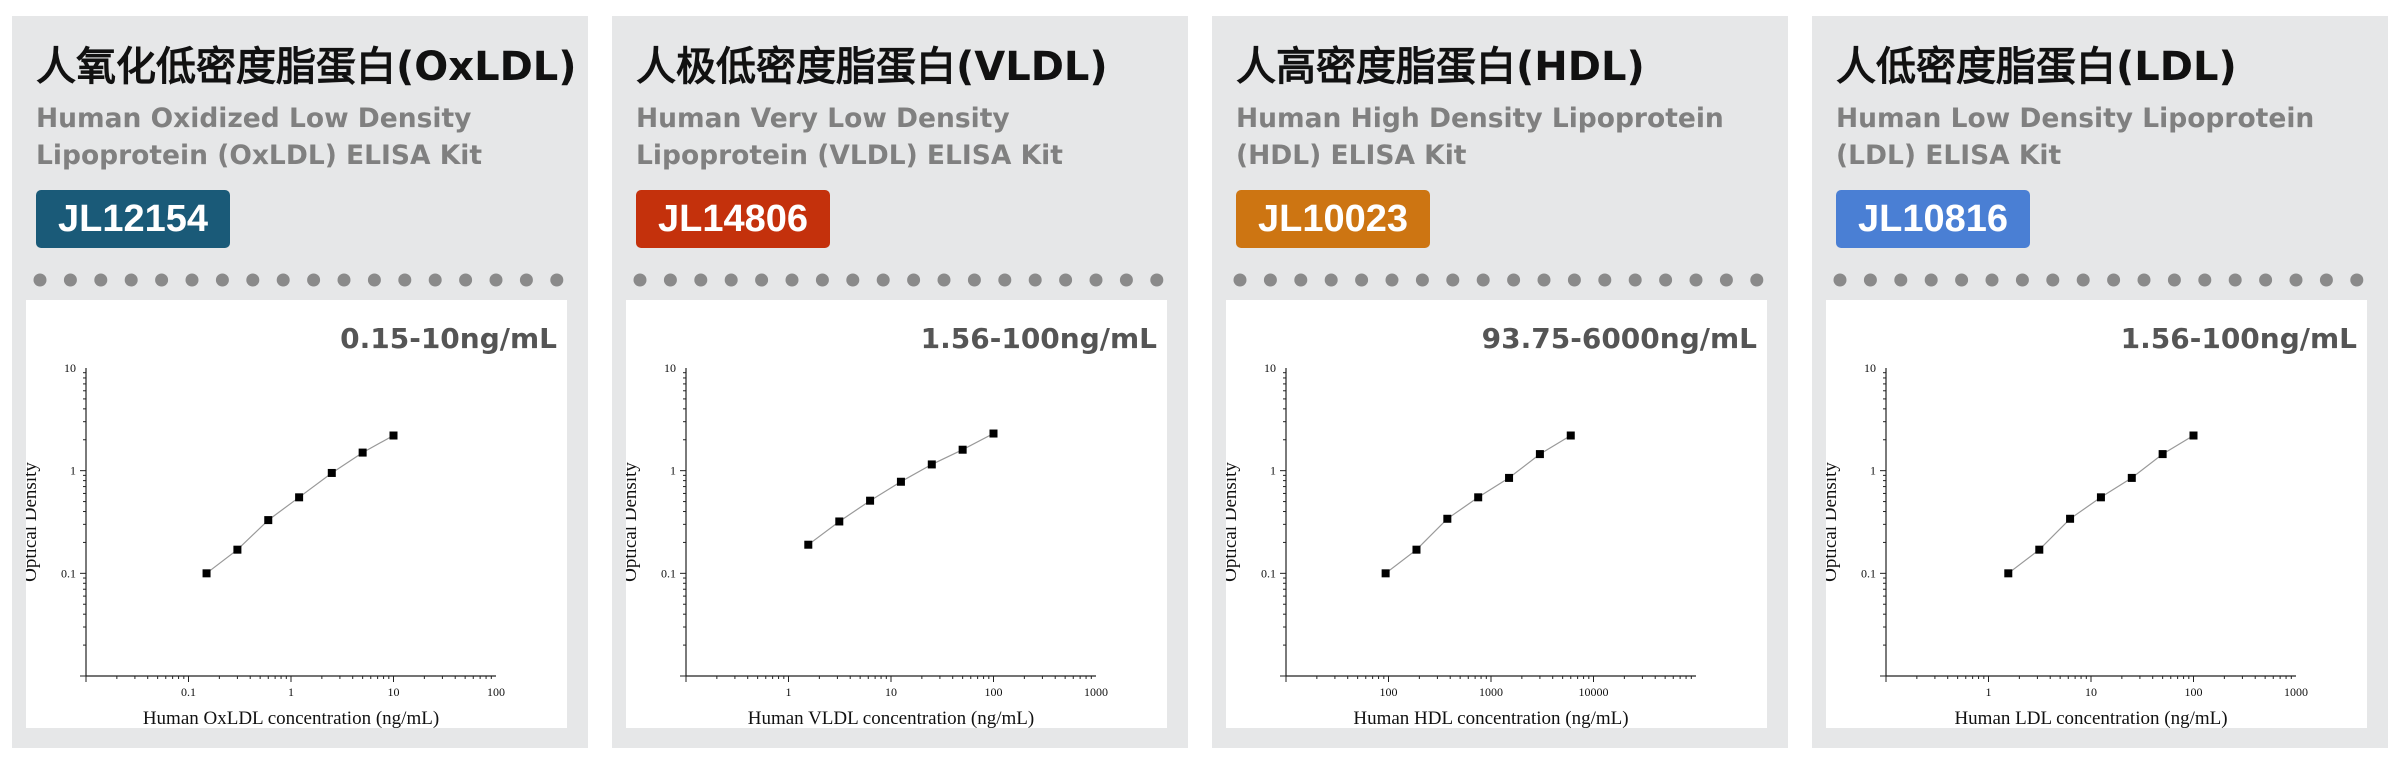 The image size is (2400, 766). What do you see at coordinates (448, 338) in the screenshot?
I see `detection-range-label: 0.15-10ng/mL` at bounding box center [448, 338].